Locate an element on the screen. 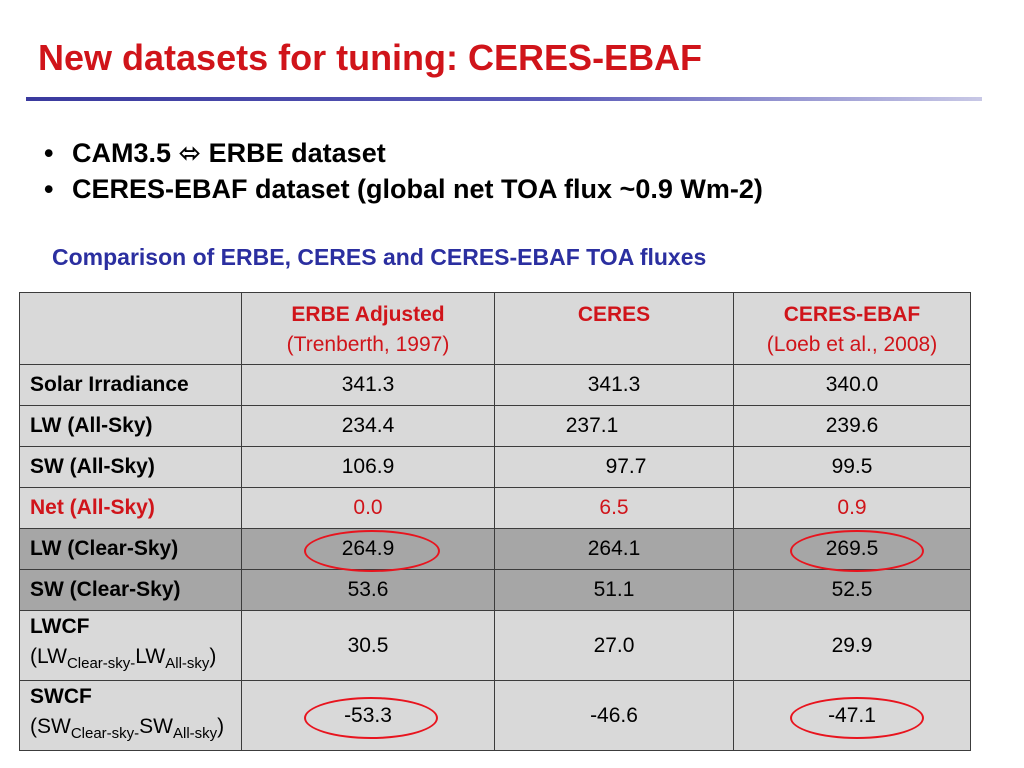  table-row-net: Net (All-Sky) 0.0 6.5 0.9 is located at coordinates (495, 508).